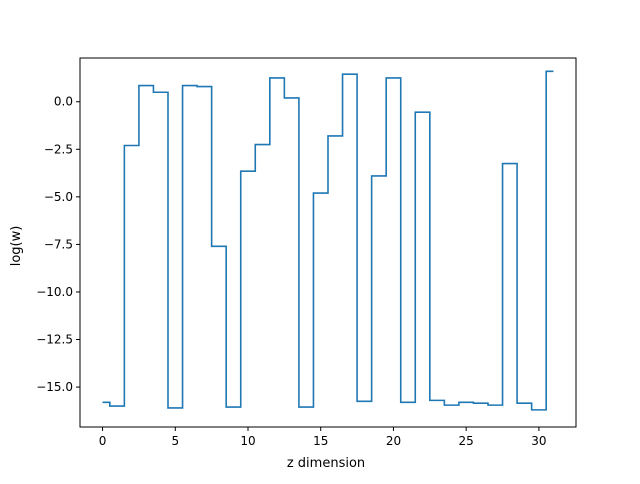 This screenshot has width=640, height=484. What do you see at coordinates (54, 292) in the screenshot?
I see `y-tick-label: −10.0` at bounding box center [54, 292].